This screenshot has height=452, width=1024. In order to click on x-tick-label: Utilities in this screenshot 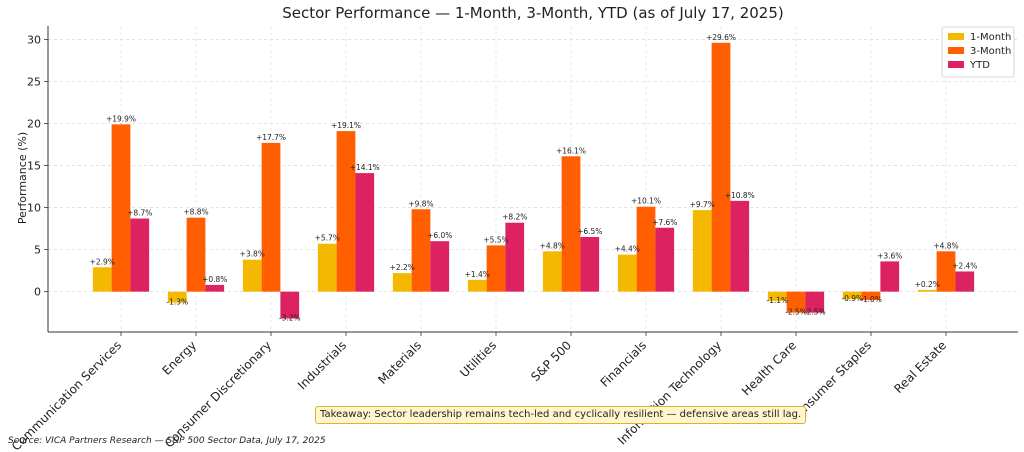, I will do `click(478, 359)`.